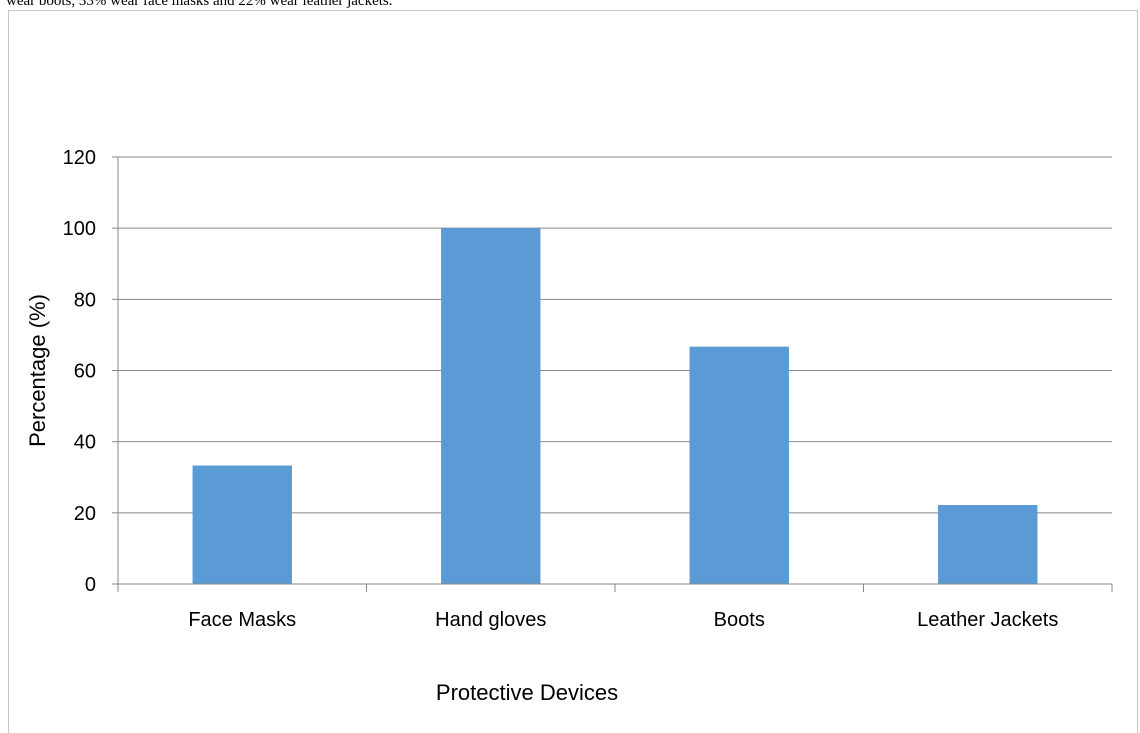 This screenshot has height=733, width=1140. What do you see at coordinates (79, 158) in the screenshot?
I see `y-tick-label: 120` at bounding box center [79, 158].